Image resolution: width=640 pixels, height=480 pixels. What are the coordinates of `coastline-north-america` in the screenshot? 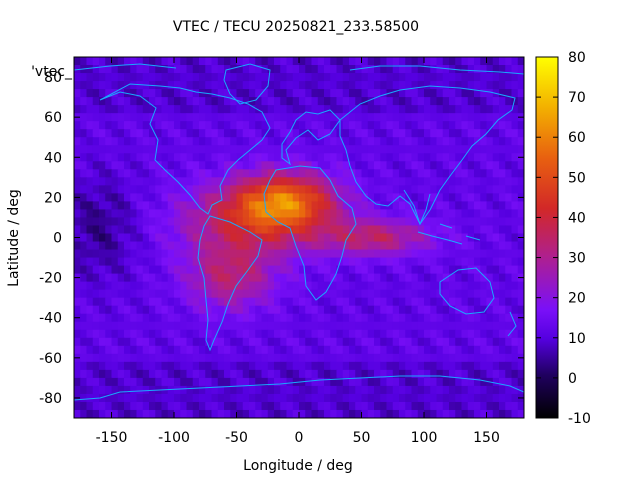 It's located at (185, 149).